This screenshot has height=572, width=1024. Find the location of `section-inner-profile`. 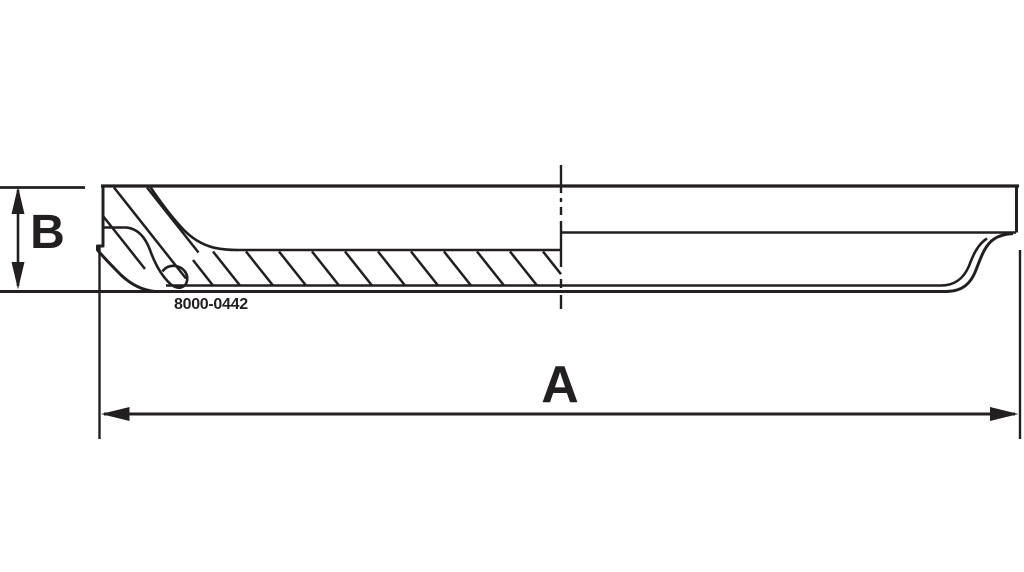

section-inner-profile is located at coordinates (146, 257).